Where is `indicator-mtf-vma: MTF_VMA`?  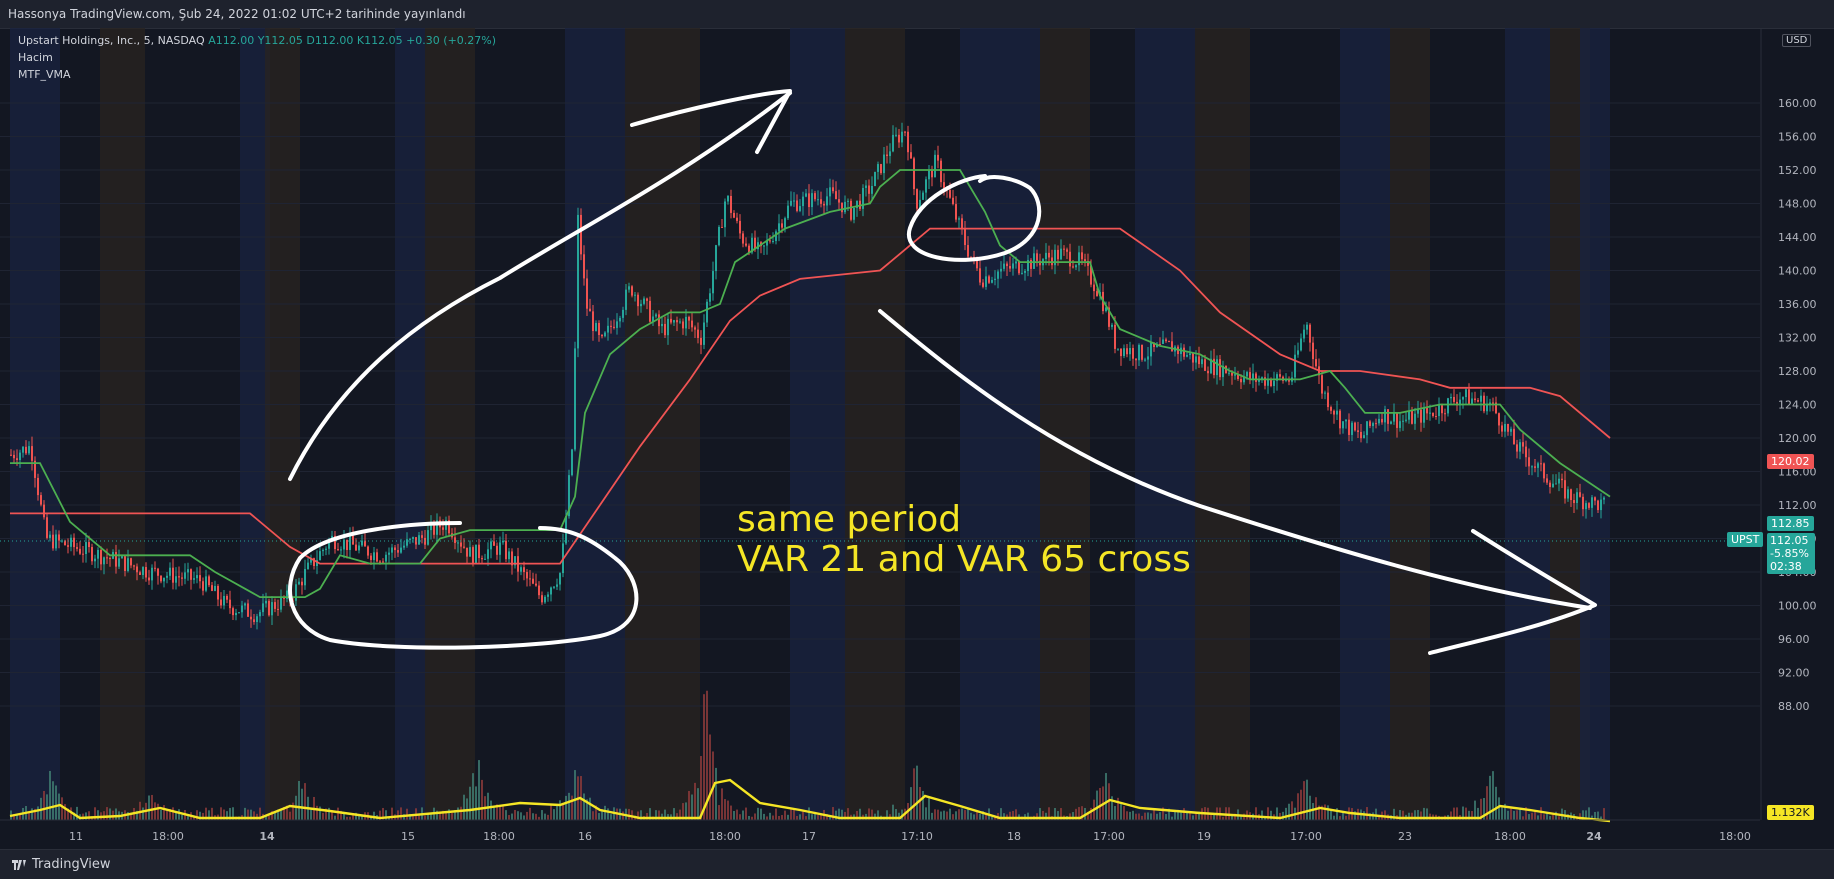 indicator-mtf-vma: MTF_VMA is located at coordinates (44, 74).